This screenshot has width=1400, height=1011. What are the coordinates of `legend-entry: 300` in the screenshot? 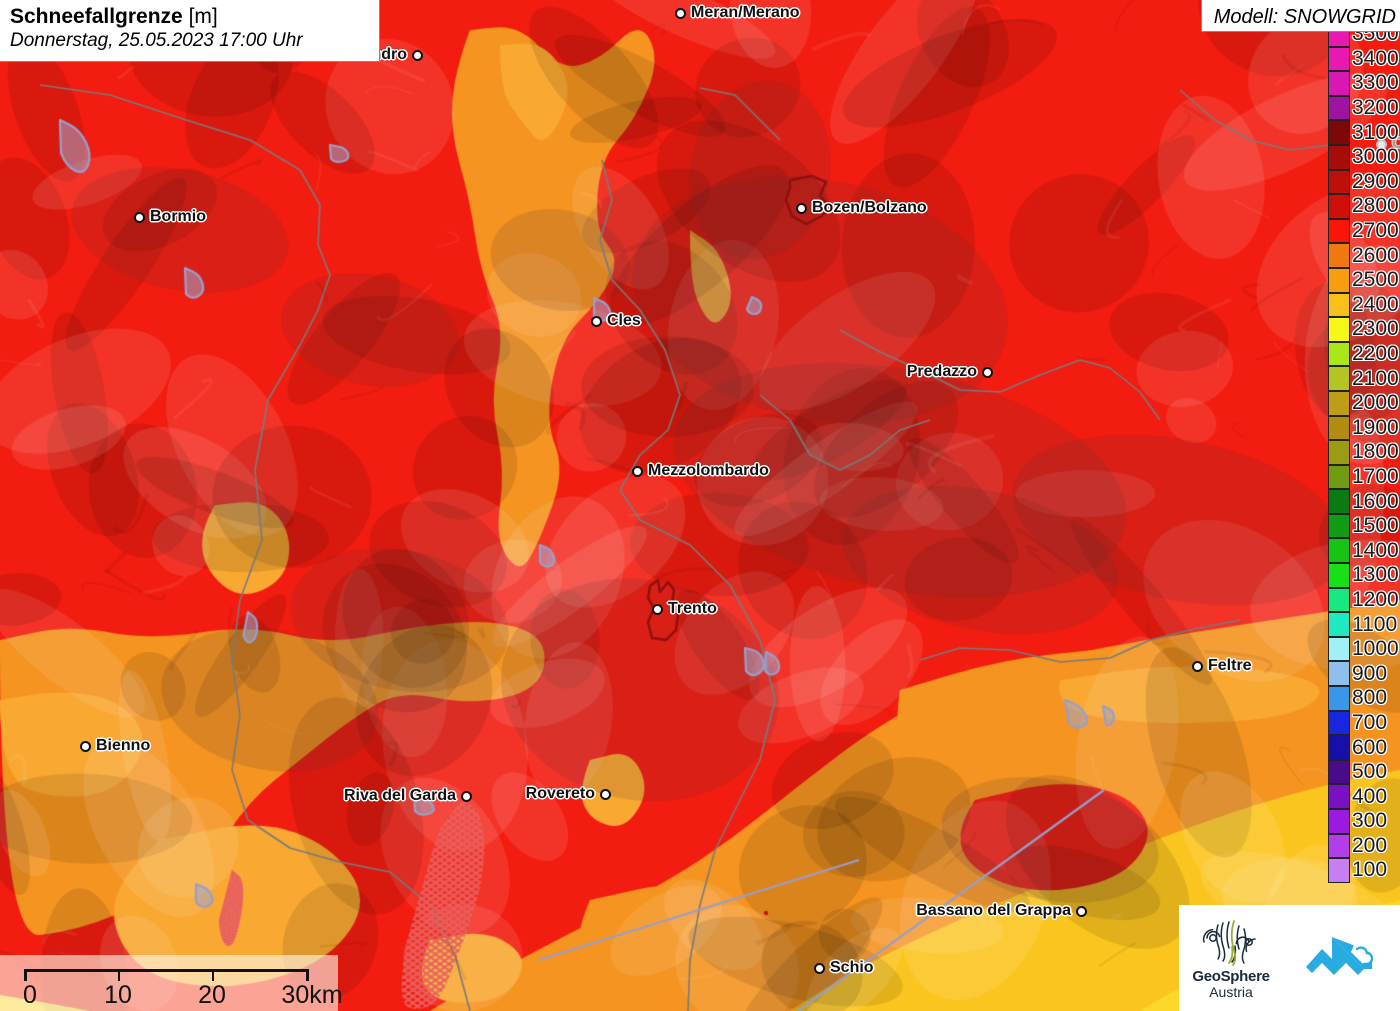 It's located at (1364, 821).